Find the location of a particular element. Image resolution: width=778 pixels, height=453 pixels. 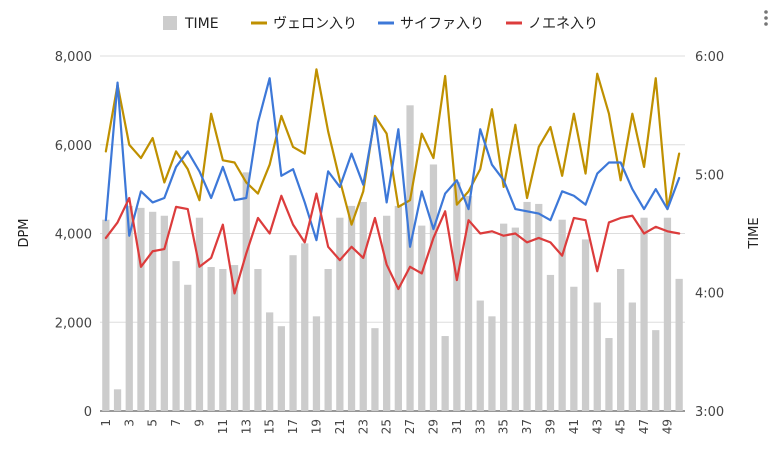

legend-label: TIME is located at coordinates (201, 24).